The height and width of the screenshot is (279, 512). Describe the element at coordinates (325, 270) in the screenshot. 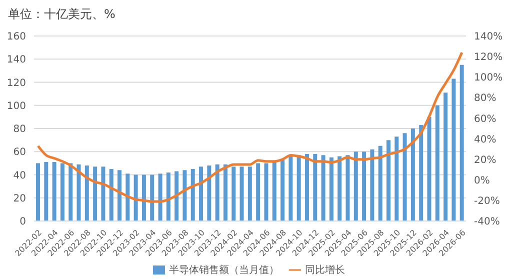

I see `legend-label: 同比增长` at that location.